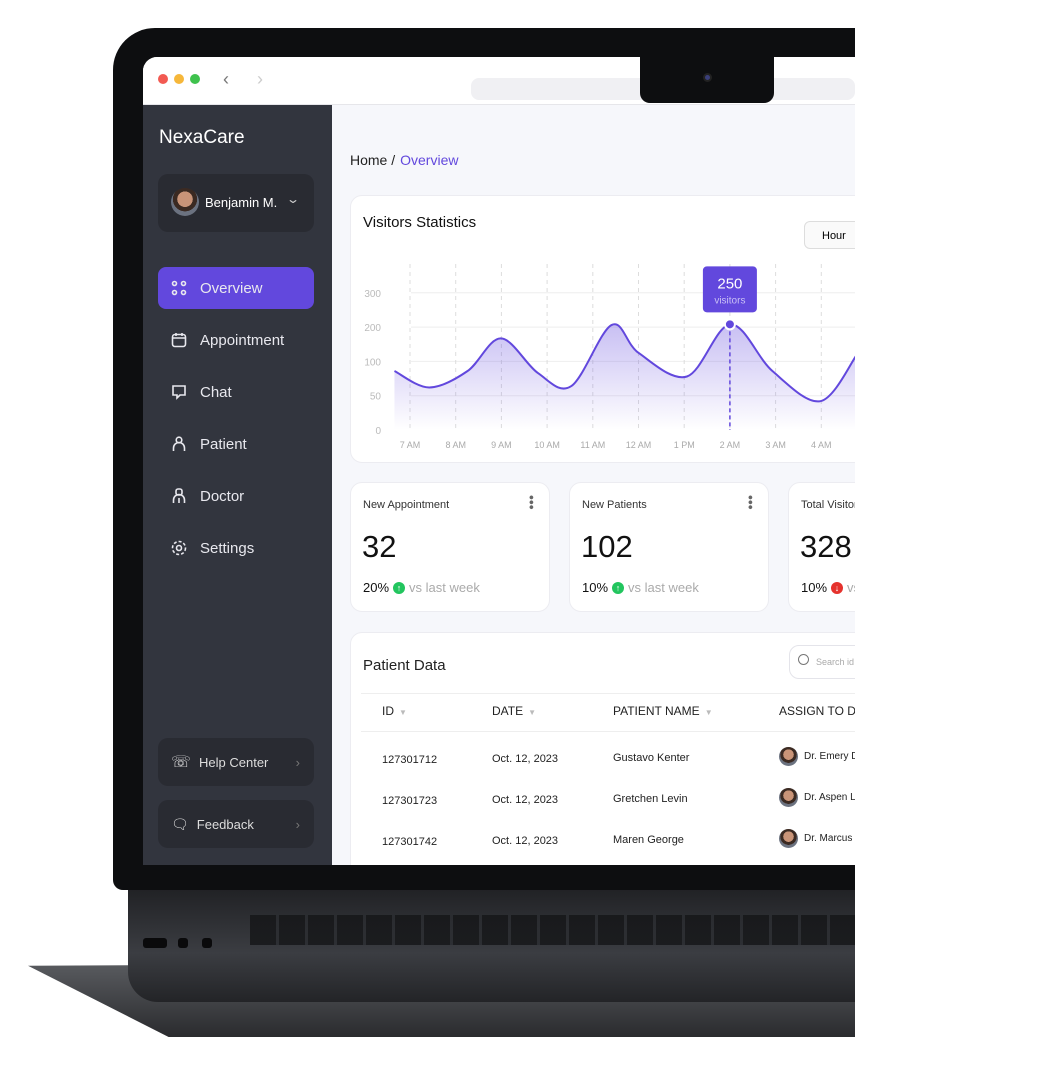  What do you see at coordinates (663, 711) in the screenshot?
I see `column-header-patient-name: PATIENT NAME ▼` at bounding box center [663, 711].